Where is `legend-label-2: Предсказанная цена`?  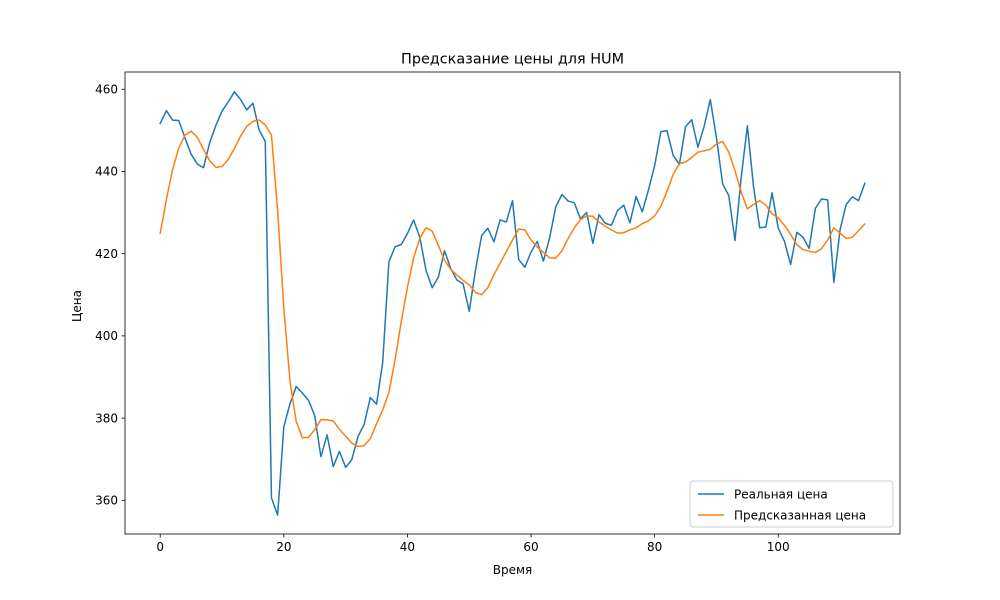
legend-label-2: Предсказанная цена is located at coordinates (800, 516).